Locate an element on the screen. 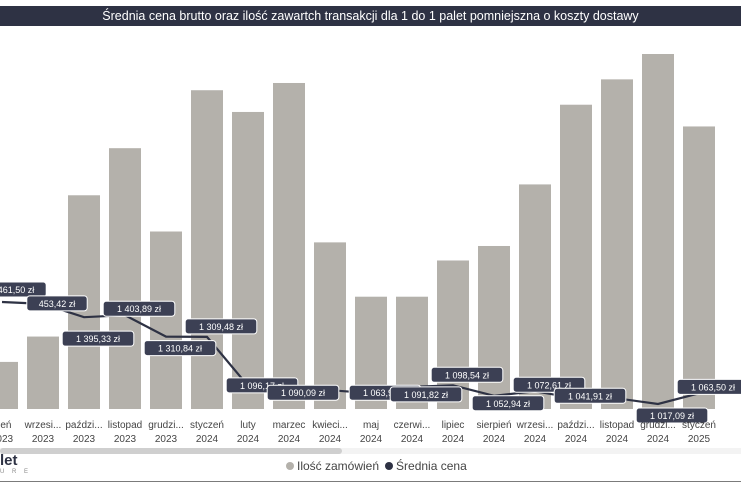 The image size is (741, 486). svg-text: 453,42 zł is located at coordinates (57, 304).